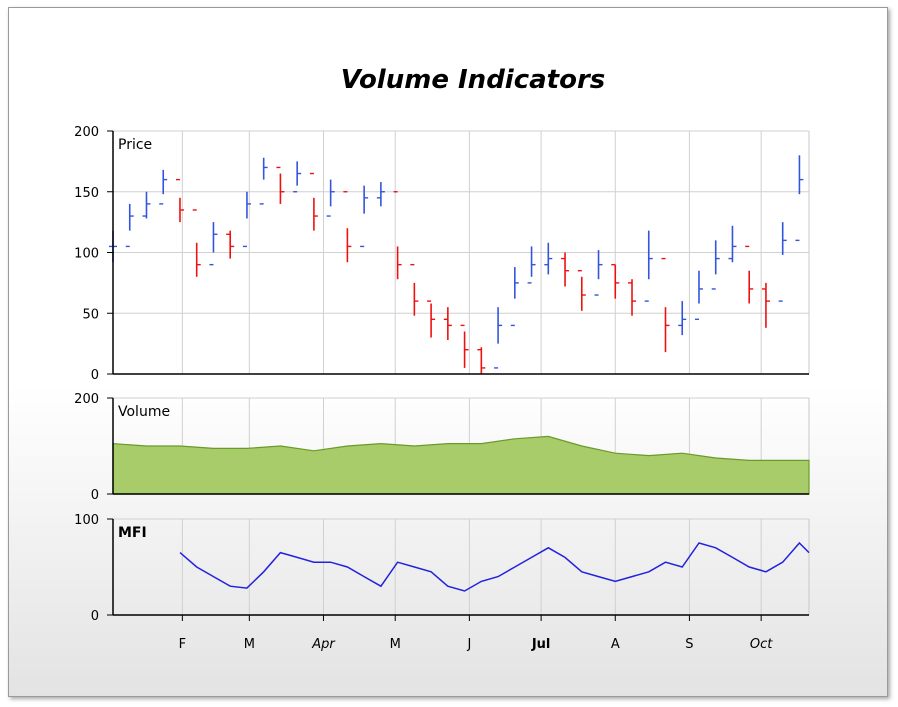 This screenshot has width=898, height=707. I want to click on panel-label-volume: Volume, so click(144, 412).